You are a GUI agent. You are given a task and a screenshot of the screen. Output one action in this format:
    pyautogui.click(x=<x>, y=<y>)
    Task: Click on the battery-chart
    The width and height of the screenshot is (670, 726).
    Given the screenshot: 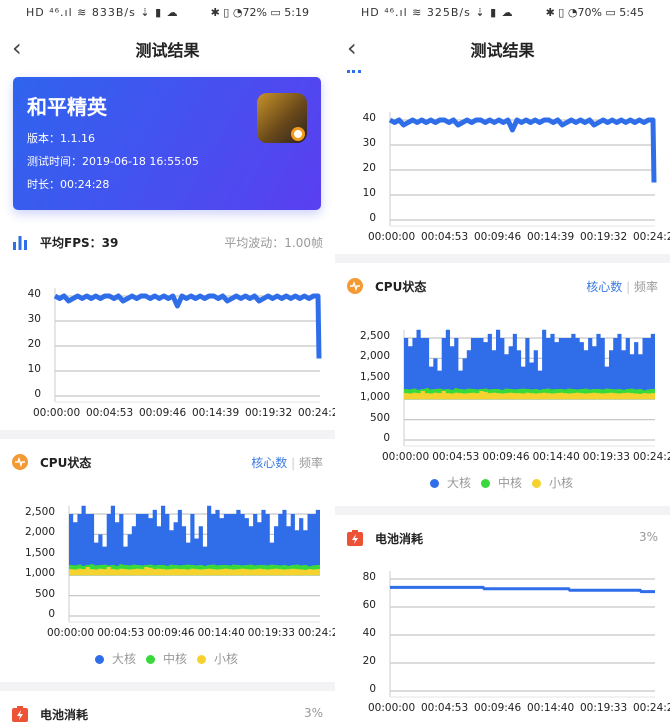 What is the action you would take?
    pyautogui.click(x=522, y=634)
    